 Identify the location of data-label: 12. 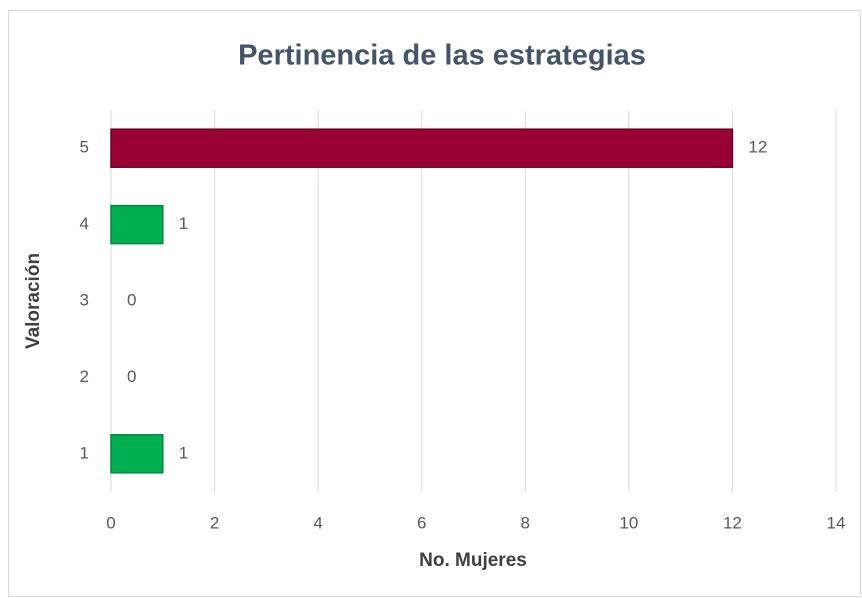
(757, 147).